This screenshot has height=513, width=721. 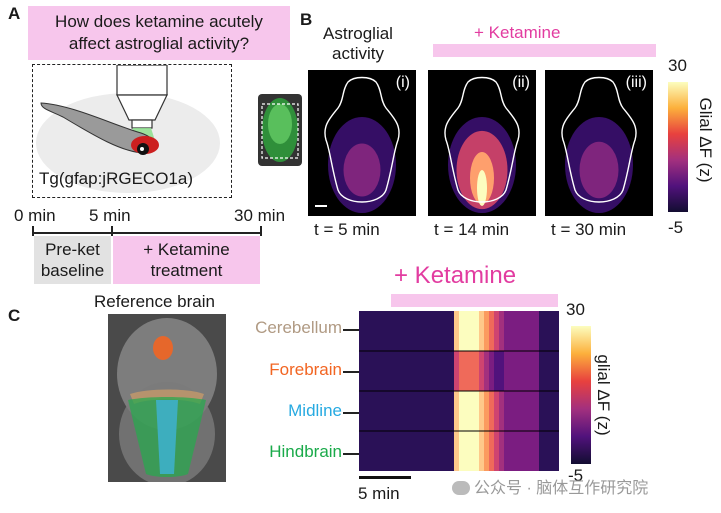 What do you see at coordinates (116, 178) in the screenshot?
I see `fish-line-label: Tg(gfap:jRGECO1a)` at bounding box center [116, 178].